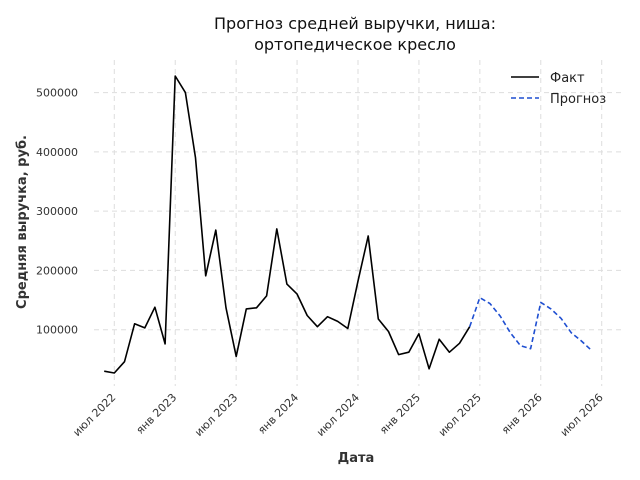 This screenshot has width=640, height=480. Describe the element at coordinates (278, 414) in the screenshot. I see `x-tick-label: янв 2024` at that location.